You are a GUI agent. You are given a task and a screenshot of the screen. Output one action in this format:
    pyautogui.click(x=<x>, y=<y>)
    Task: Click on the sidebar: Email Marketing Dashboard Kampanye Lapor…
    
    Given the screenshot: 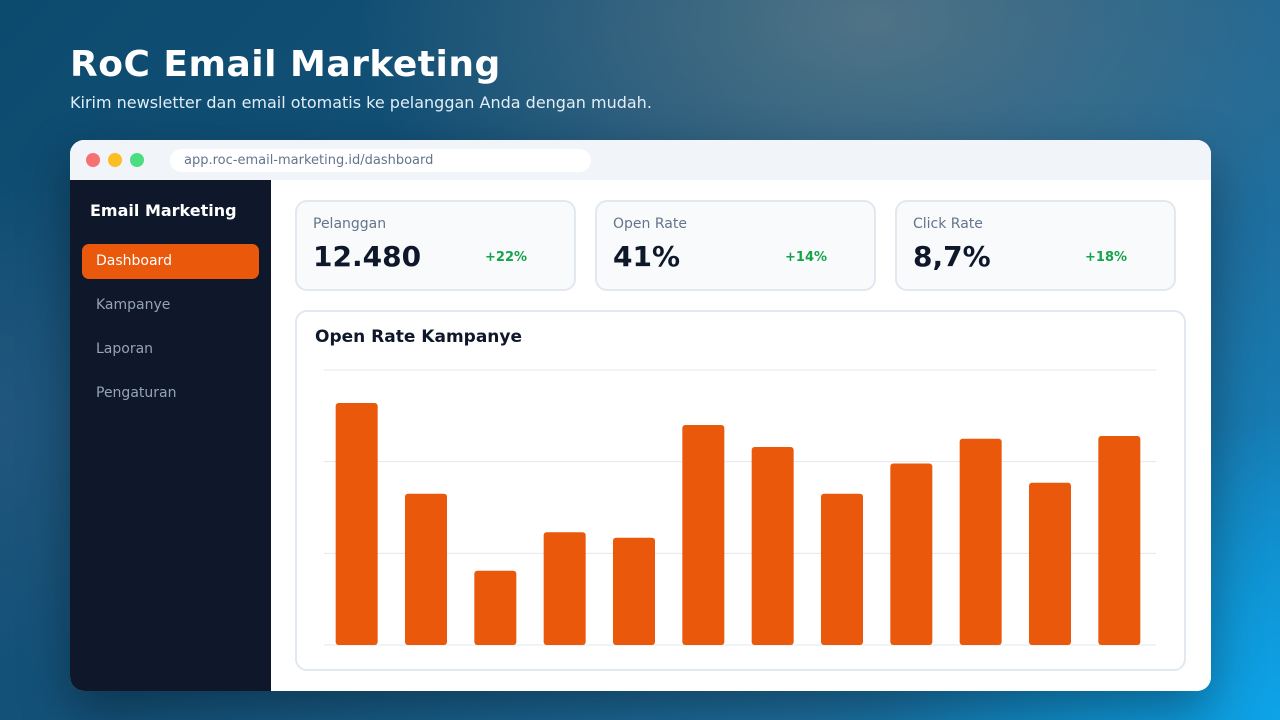 What is the action you would take?
    pyautogui.click(x=170, y=435)
    